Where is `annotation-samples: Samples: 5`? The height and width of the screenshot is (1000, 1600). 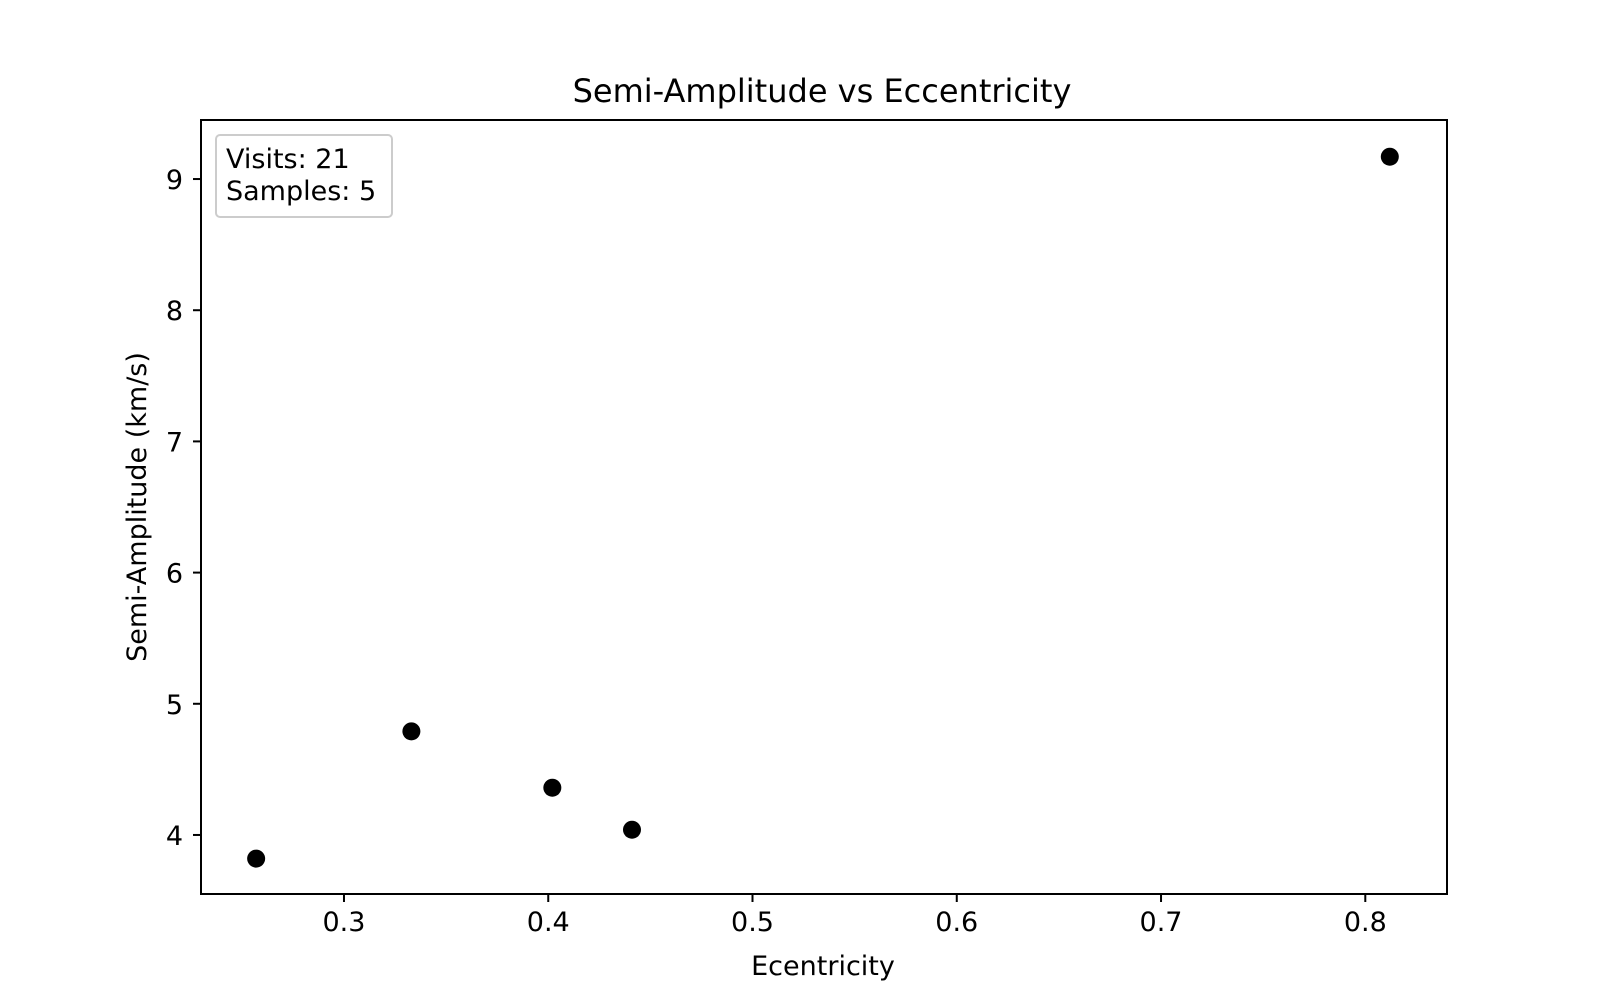
annotation-samples: Samples: 5 is located at coordinates (301, 191).